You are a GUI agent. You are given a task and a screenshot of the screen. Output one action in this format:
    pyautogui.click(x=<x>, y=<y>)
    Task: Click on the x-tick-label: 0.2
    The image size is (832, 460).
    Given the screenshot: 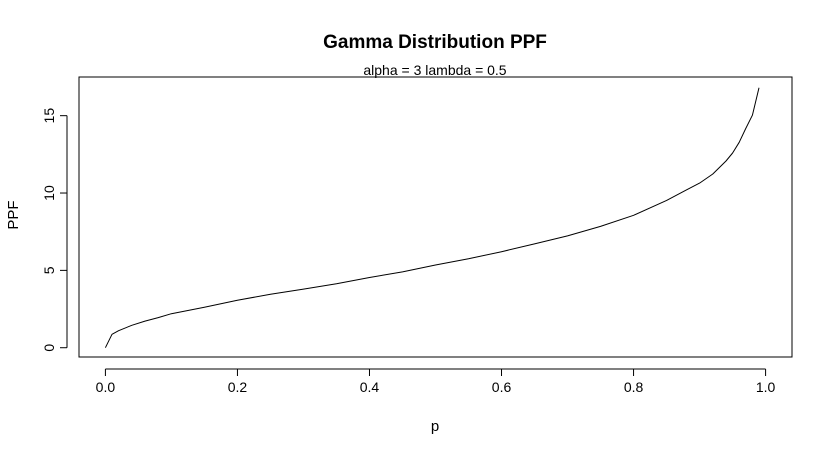 What is the action you would take?
    pyautogui.click(x=238, y=387)
    